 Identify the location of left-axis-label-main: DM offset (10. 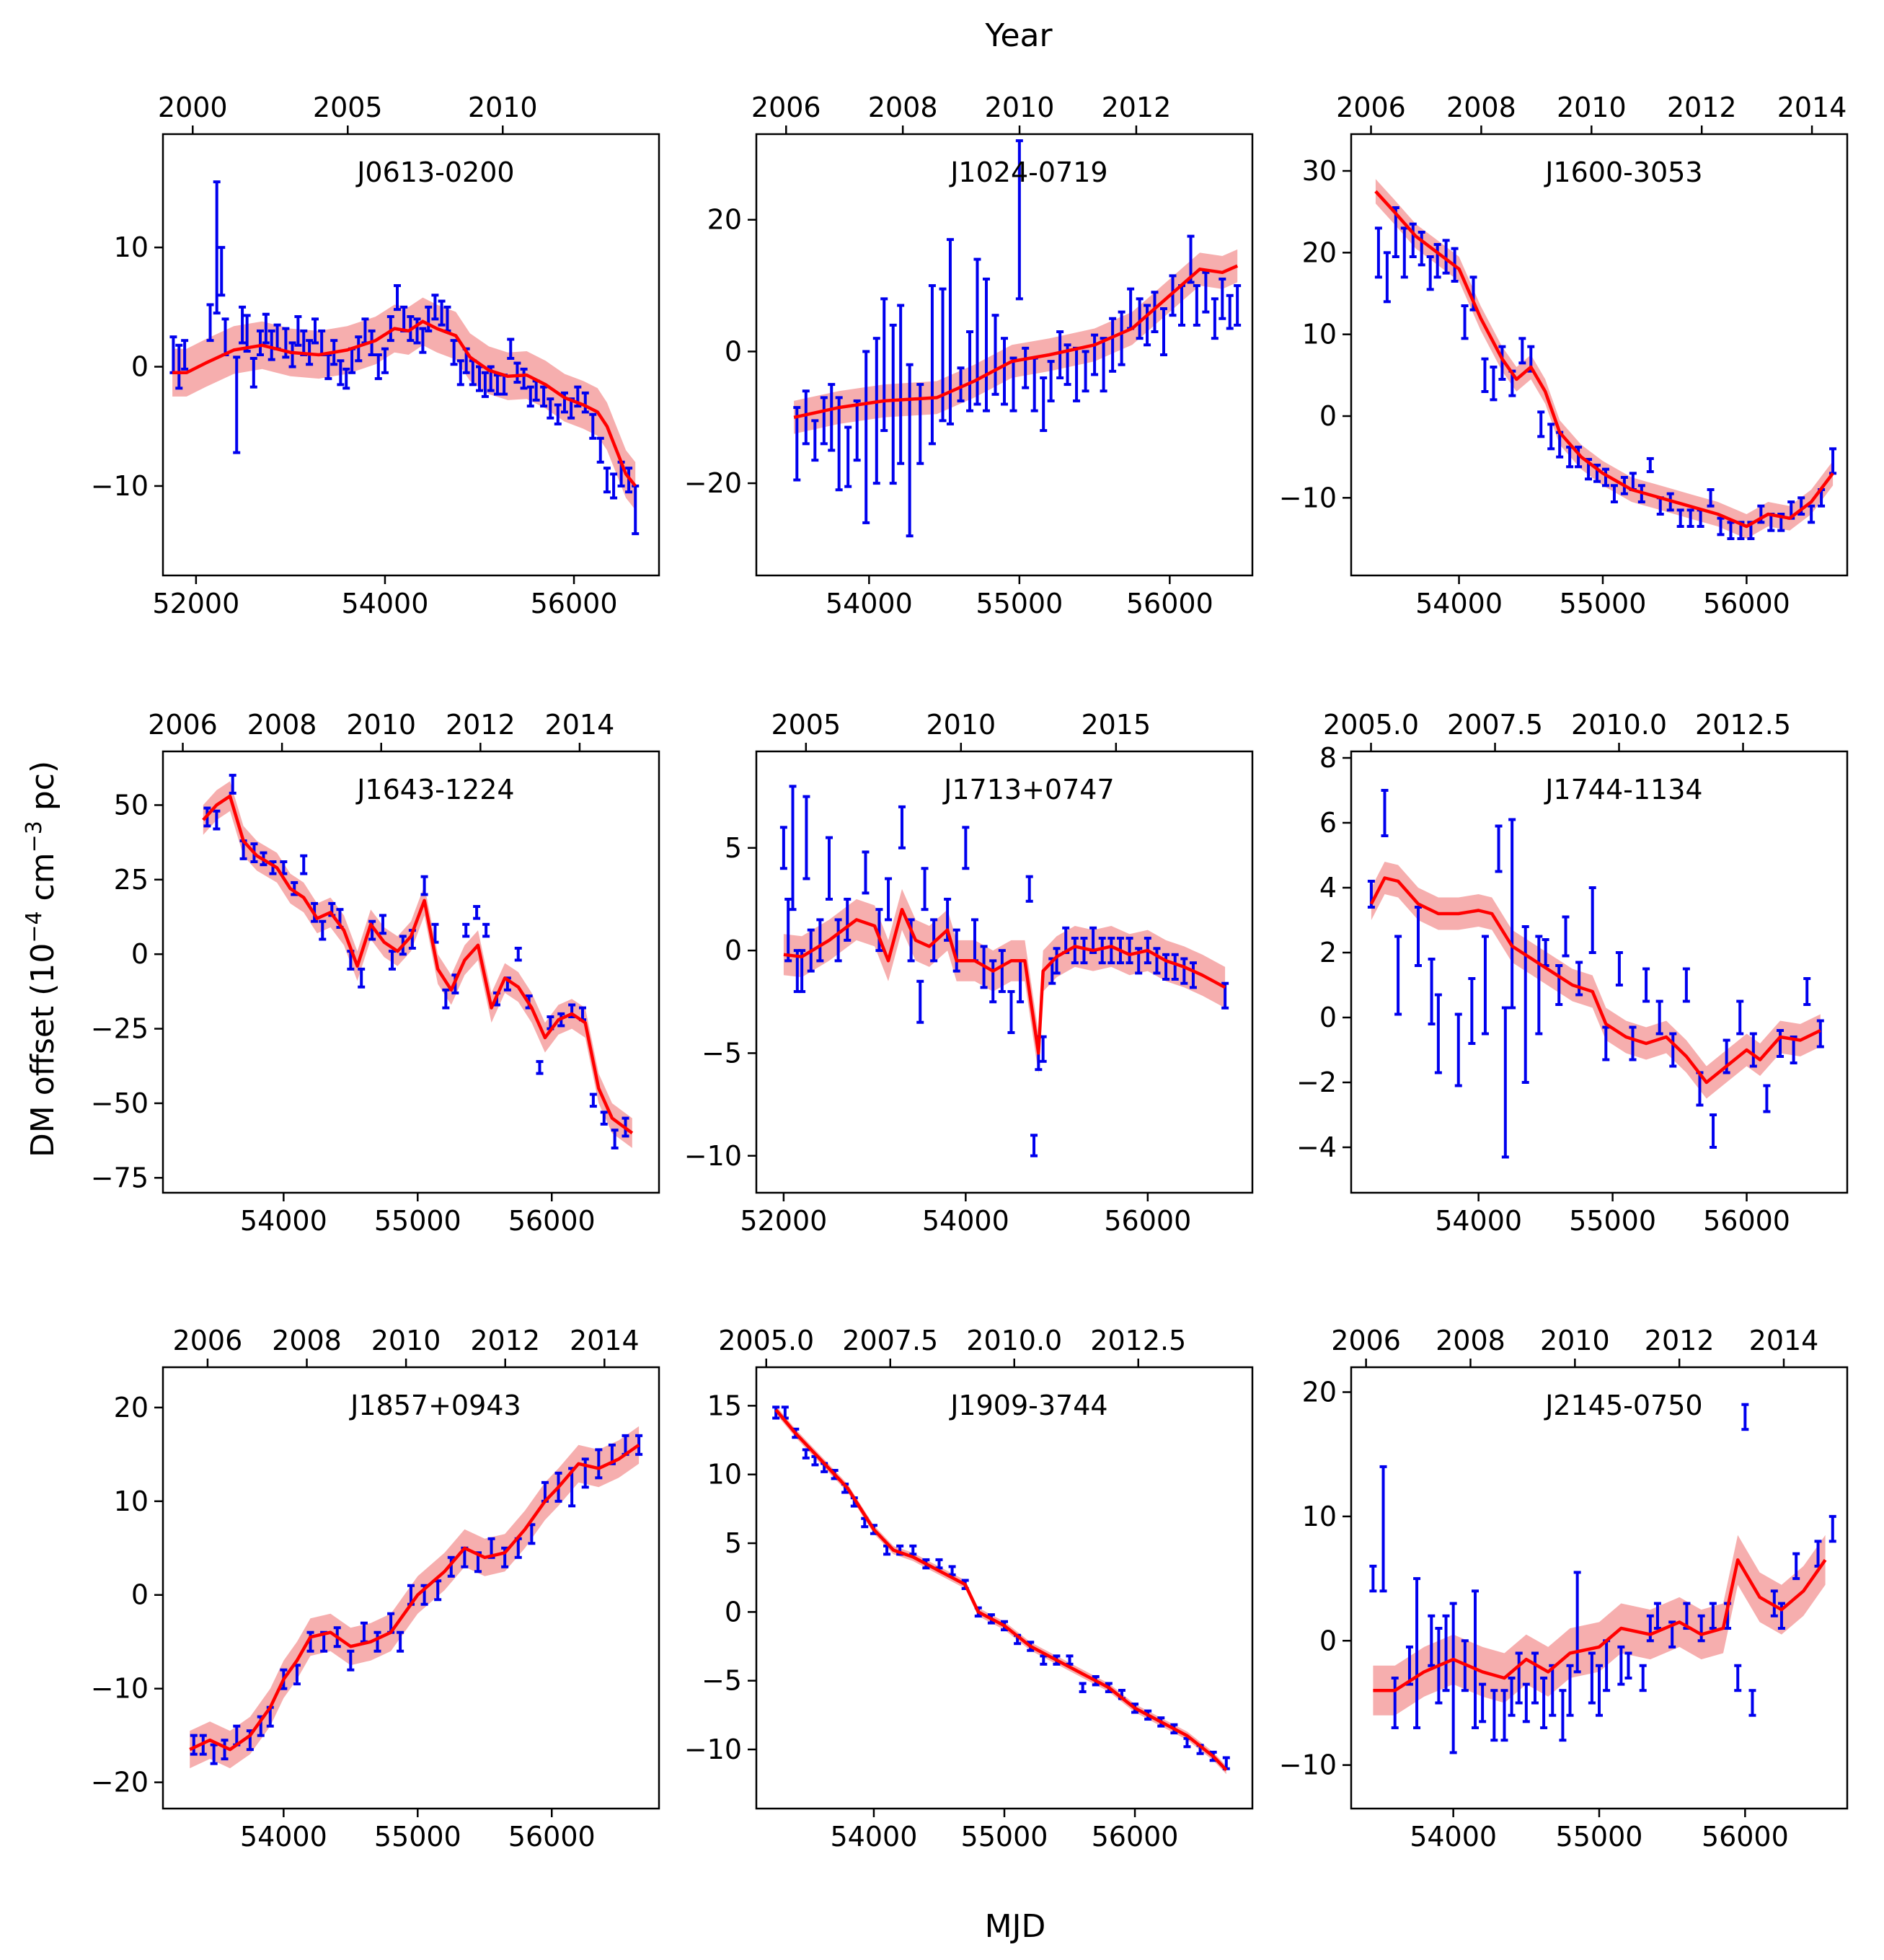
(43, 1050).